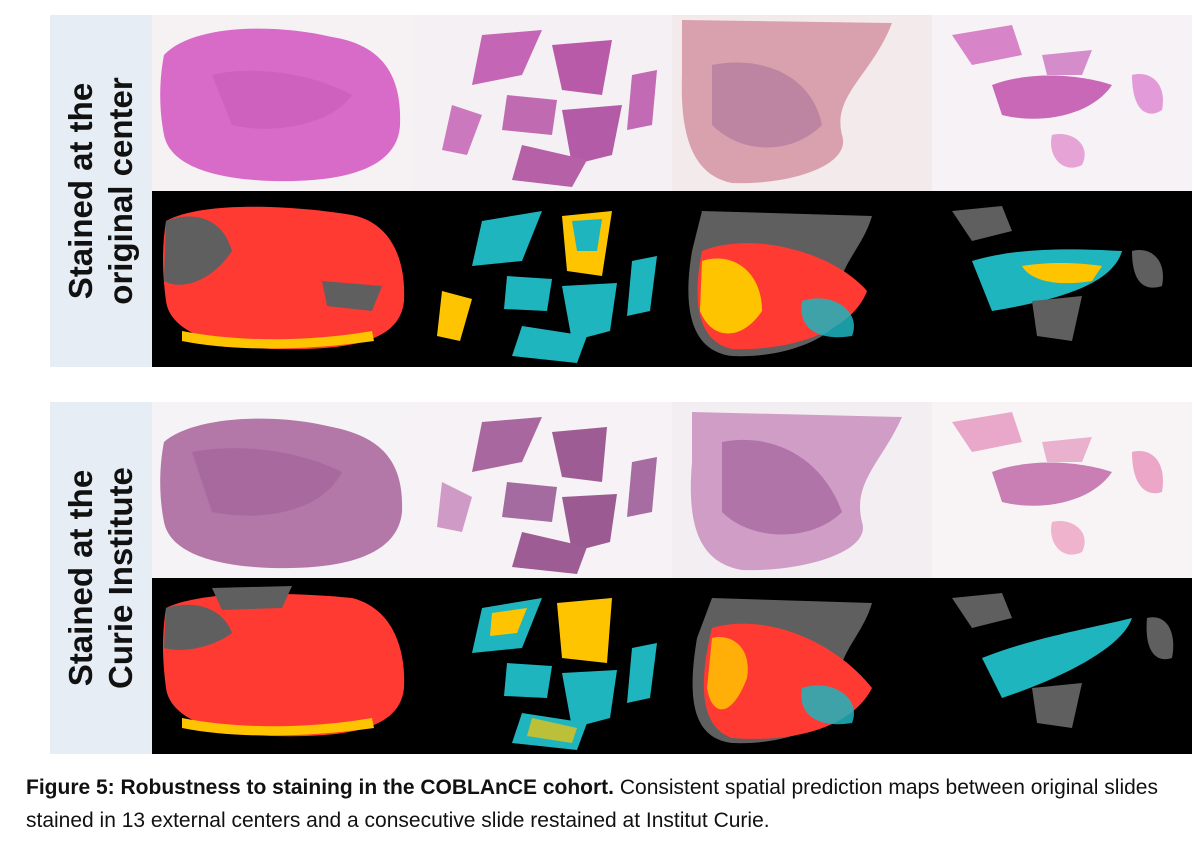 This screenshot has width=1200, height=843. I want to click on row-label-line2: original center, so click(120, 191).